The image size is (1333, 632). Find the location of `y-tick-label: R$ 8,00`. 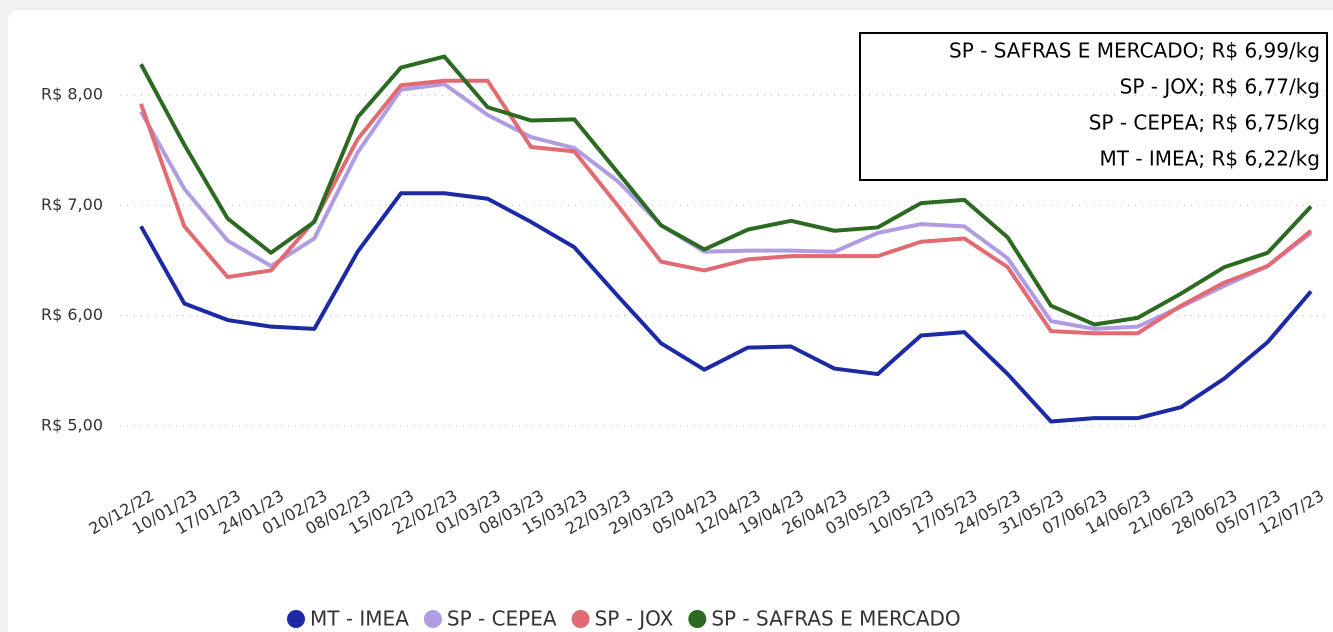

y-tick-label: R$ 8,00 is located at coordinates (72, 94).